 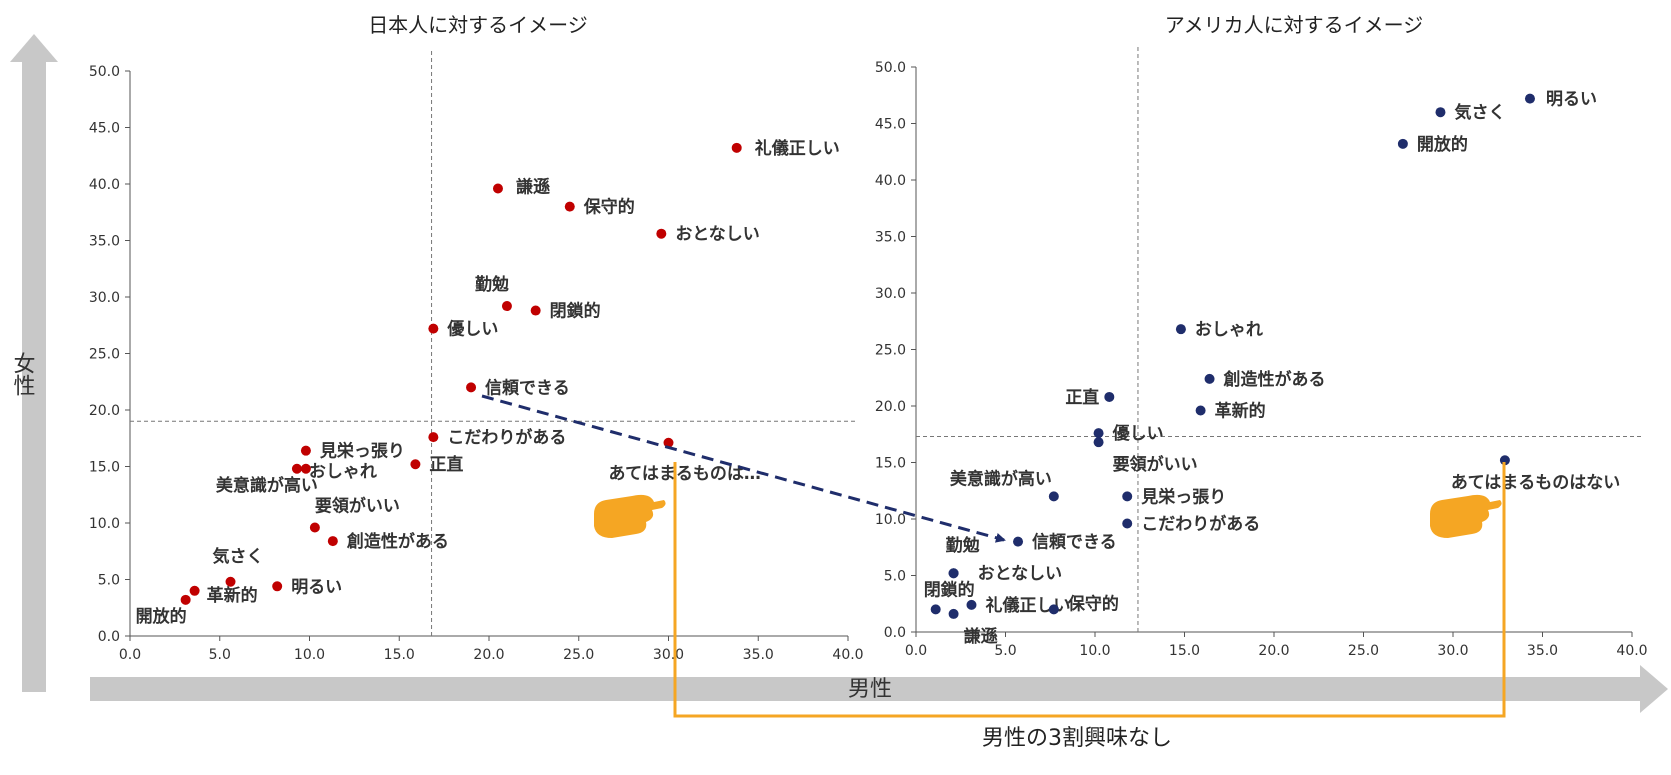 What do you see at coordinates (492, 284) in the screenshot?
I see `data-point-label: 勤勉` at bounding box center [492, 284].